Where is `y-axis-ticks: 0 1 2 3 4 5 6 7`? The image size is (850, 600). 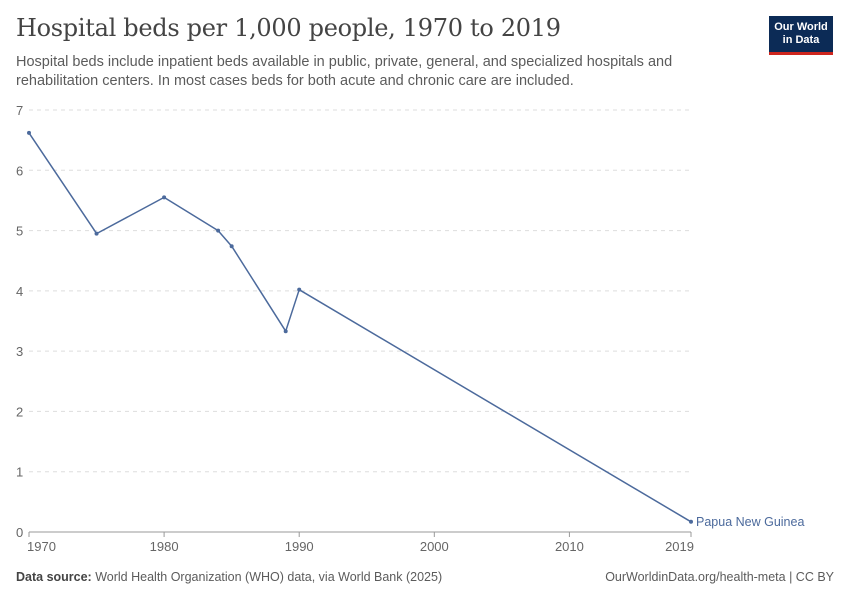 y-axis-ticks: 0 1 2 3 4 5 6 7 is located at coordinates (19, 321).